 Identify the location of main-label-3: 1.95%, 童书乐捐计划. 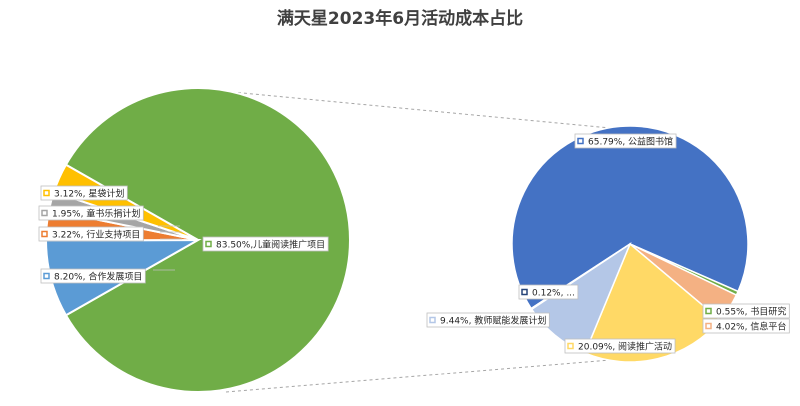
(91, 213).